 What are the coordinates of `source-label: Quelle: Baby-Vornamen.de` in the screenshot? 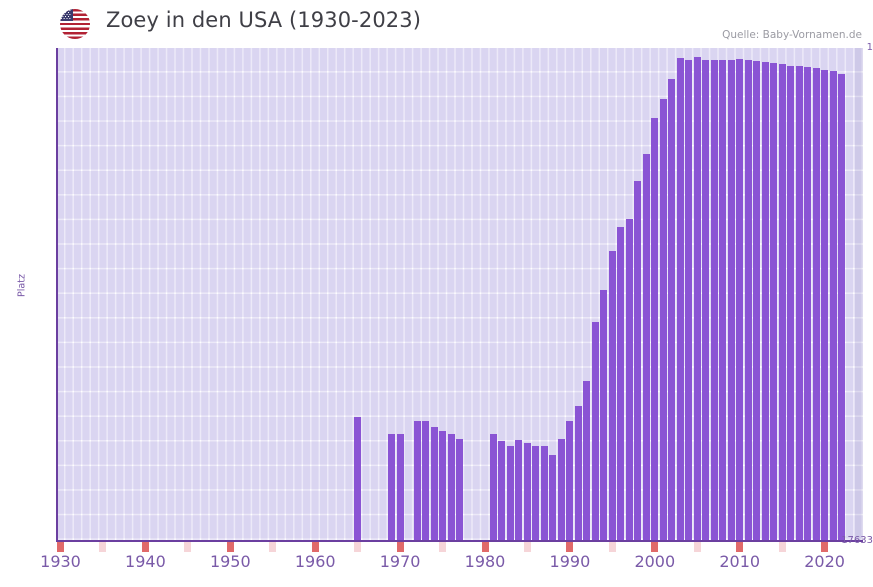 It's located at (792, 35).